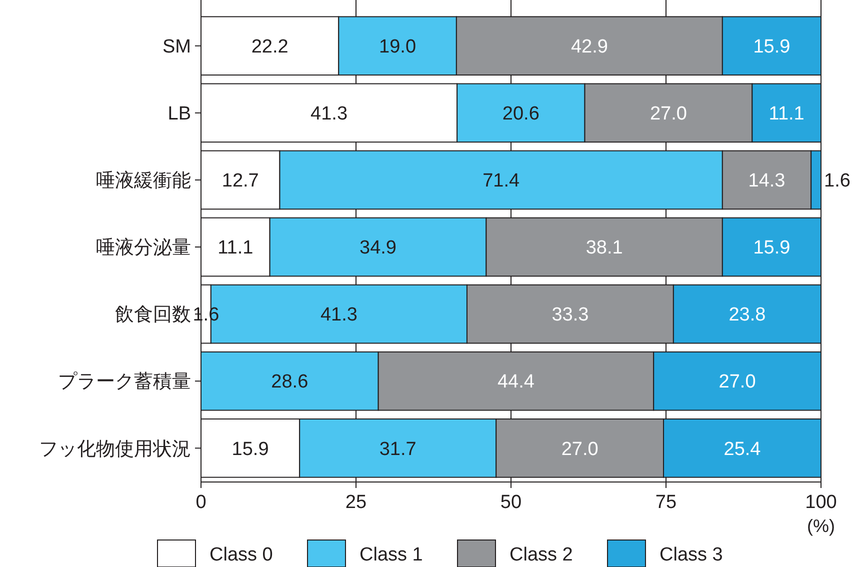 The image size is (855, 567). I want to click on data-label: 23.8, so click(747, 315).